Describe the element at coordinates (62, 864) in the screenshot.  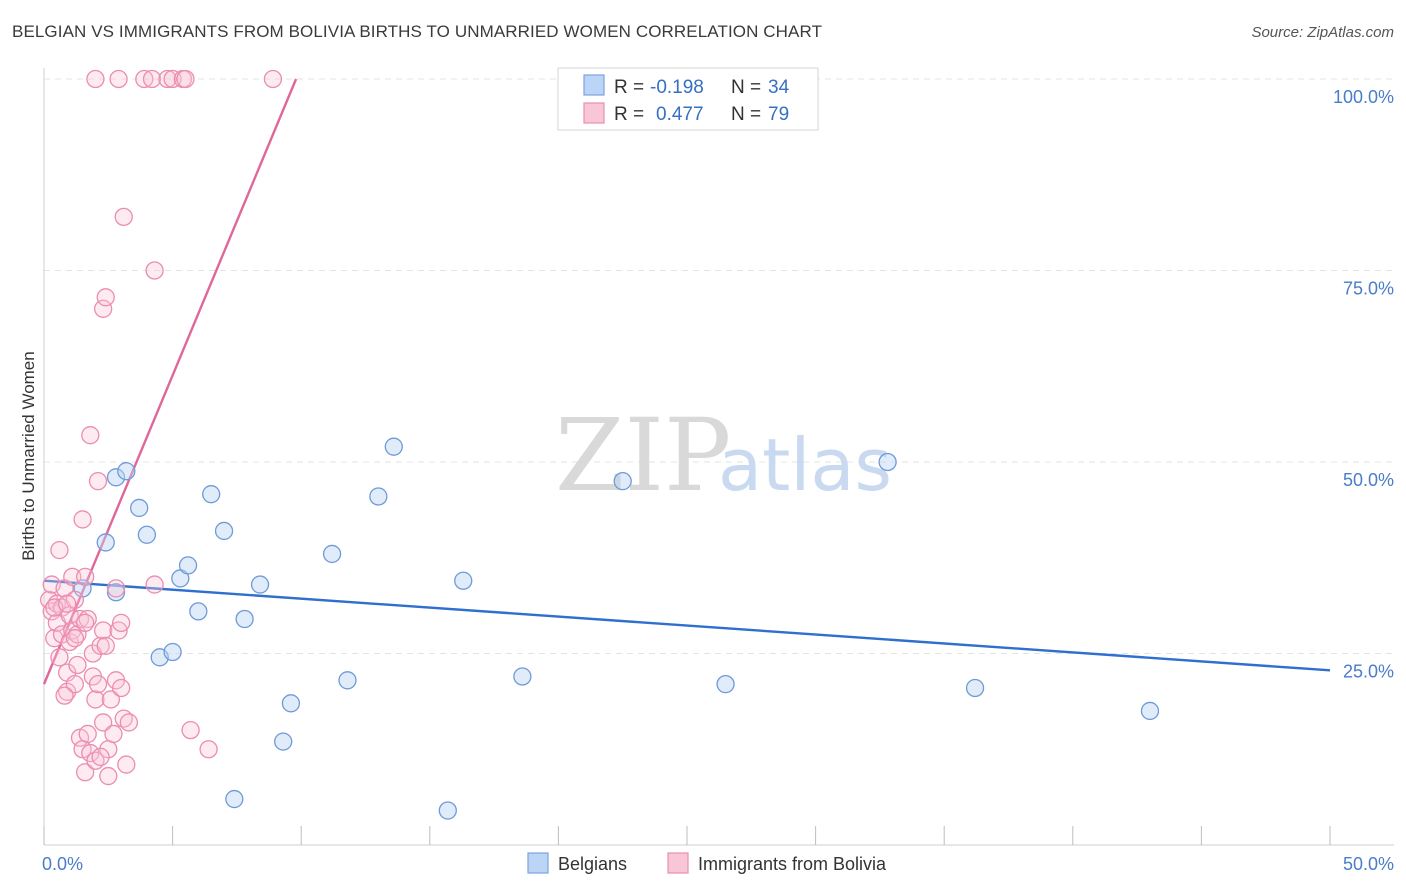
I see `x-tick-label-0: 0.0%` at that location.